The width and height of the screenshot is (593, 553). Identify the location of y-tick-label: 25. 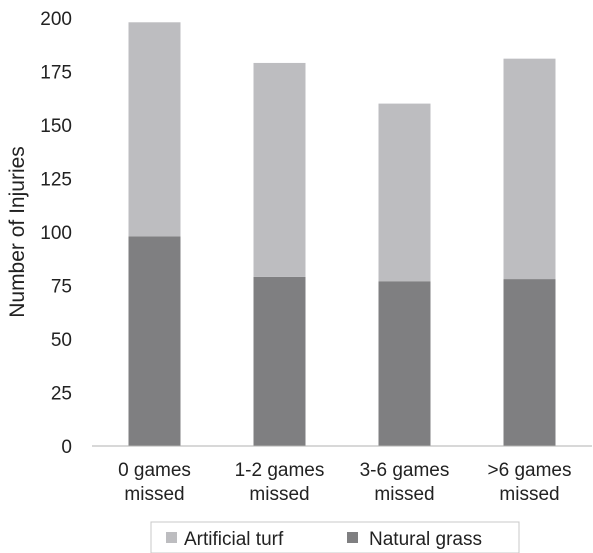
(61, 394).